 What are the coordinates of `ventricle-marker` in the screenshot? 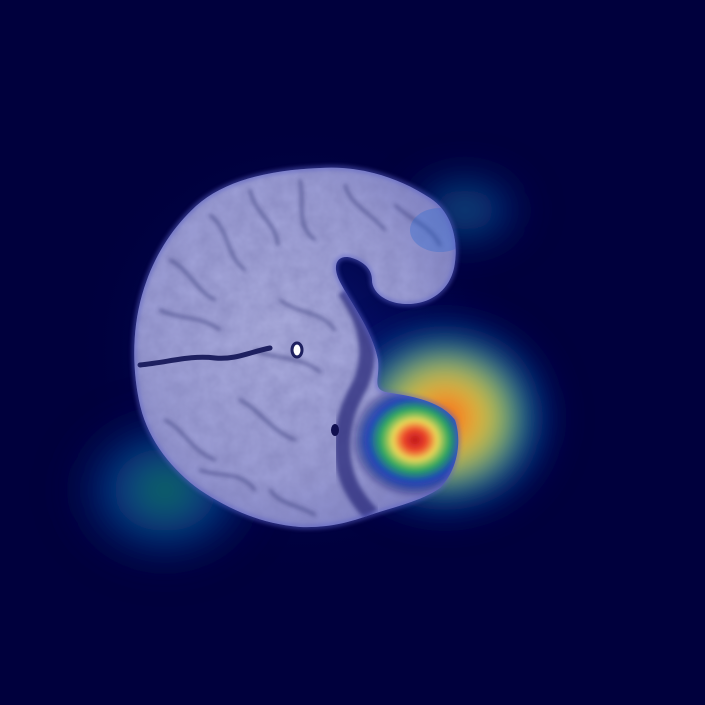 It's located at (297, 350).